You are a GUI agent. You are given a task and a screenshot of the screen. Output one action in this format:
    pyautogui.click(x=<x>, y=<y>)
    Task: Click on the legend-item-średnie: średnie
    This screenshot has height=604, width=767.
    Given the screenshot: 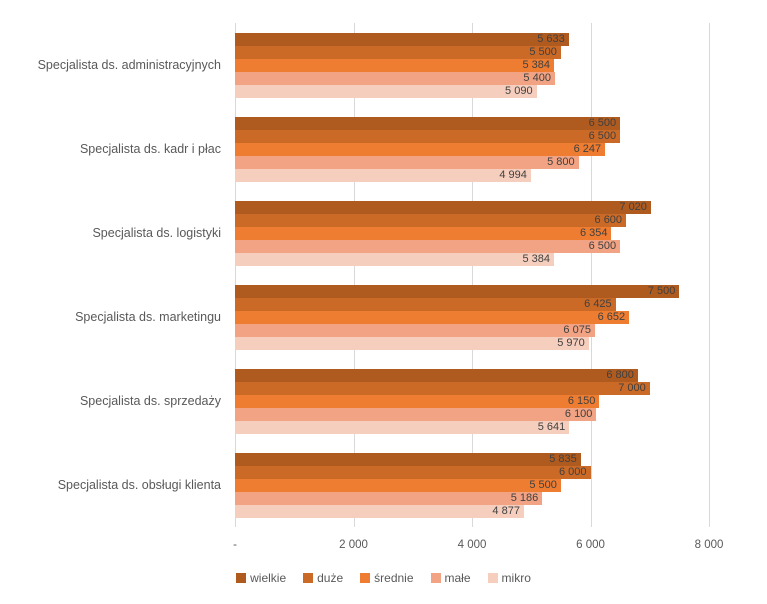 What is the action you would take?
    pyautogui.click(x=387, y=578)
    